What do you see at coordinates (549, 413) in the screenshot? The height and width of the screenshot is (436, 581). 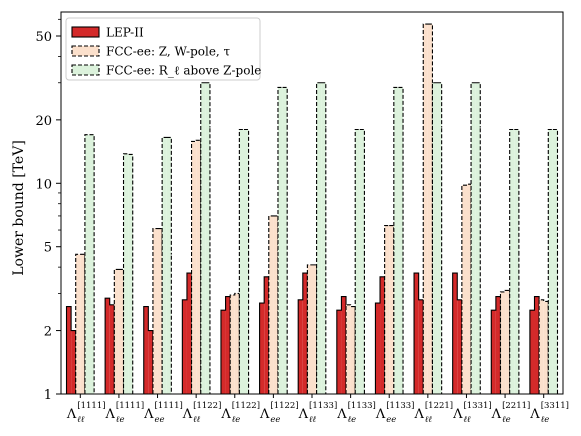 I see `x-tick-label-12: Λ[3311] ℓe` at bounding box center [549, 413].